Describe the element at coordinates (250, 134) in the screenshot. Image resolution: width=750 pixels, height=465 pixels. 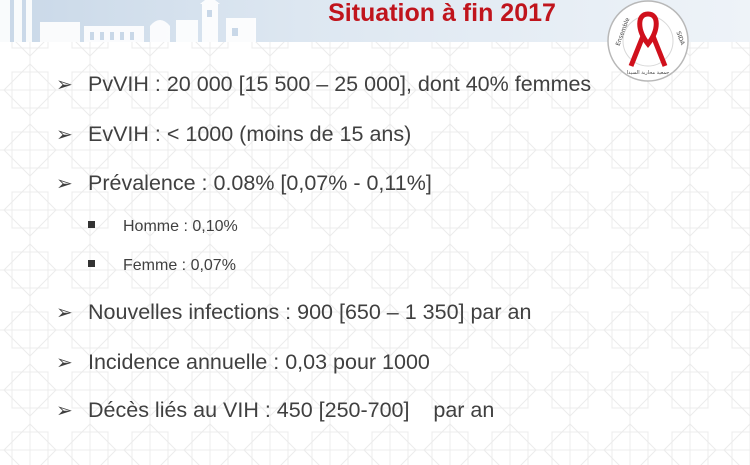
I see `bullet-text: EvVIH : < 1000 (moins de 15 ans)` at that location.